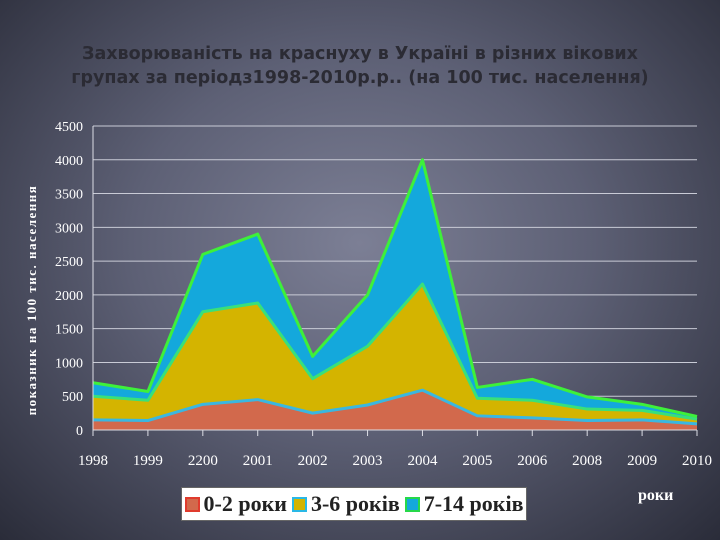  What do you see at coordinates (69, 330) in the screenshot?
I see `y-tick-label-1500: 1500` at bounding box center [69, 330].